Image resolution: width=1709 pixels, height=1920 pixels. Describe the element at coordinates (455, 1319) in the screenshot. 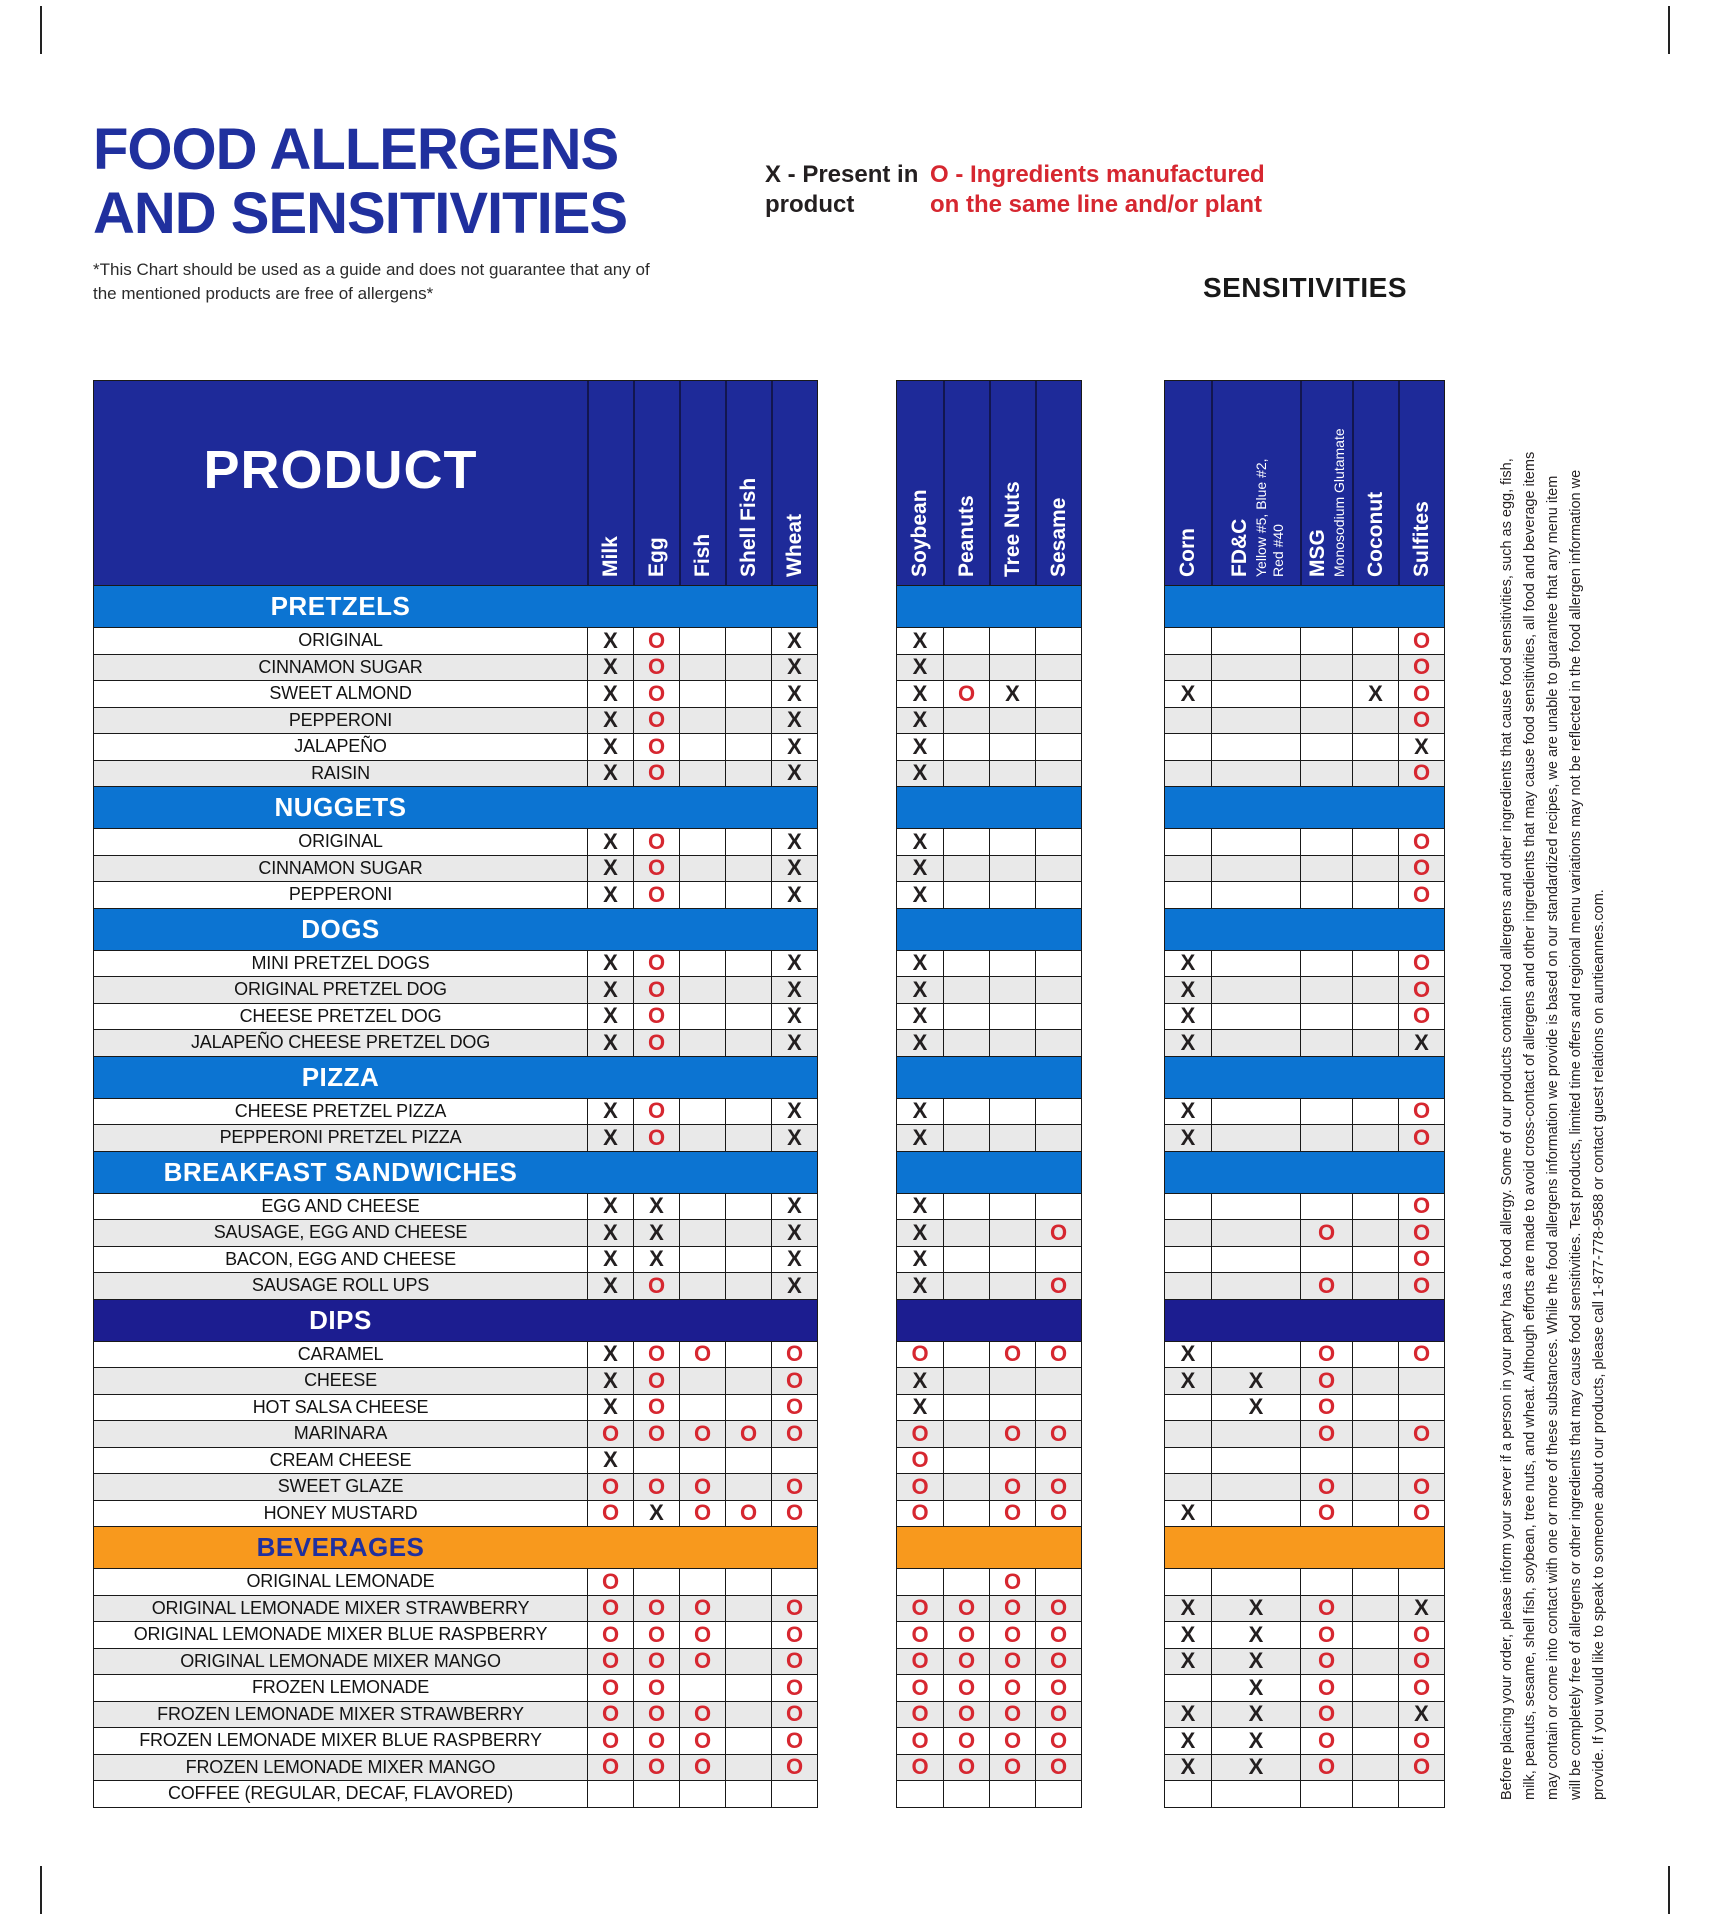

I see `section-header-dips: DIPS` at that location.